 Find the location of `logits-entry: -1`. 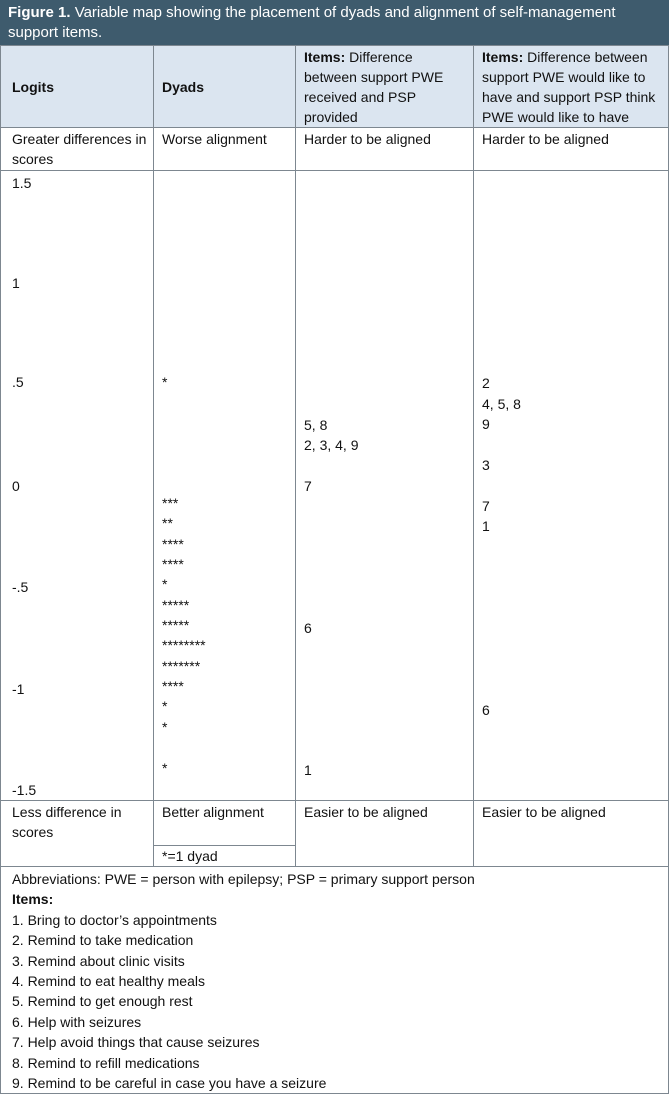

logits-entry: -1 is located at coordinates (18, 689).